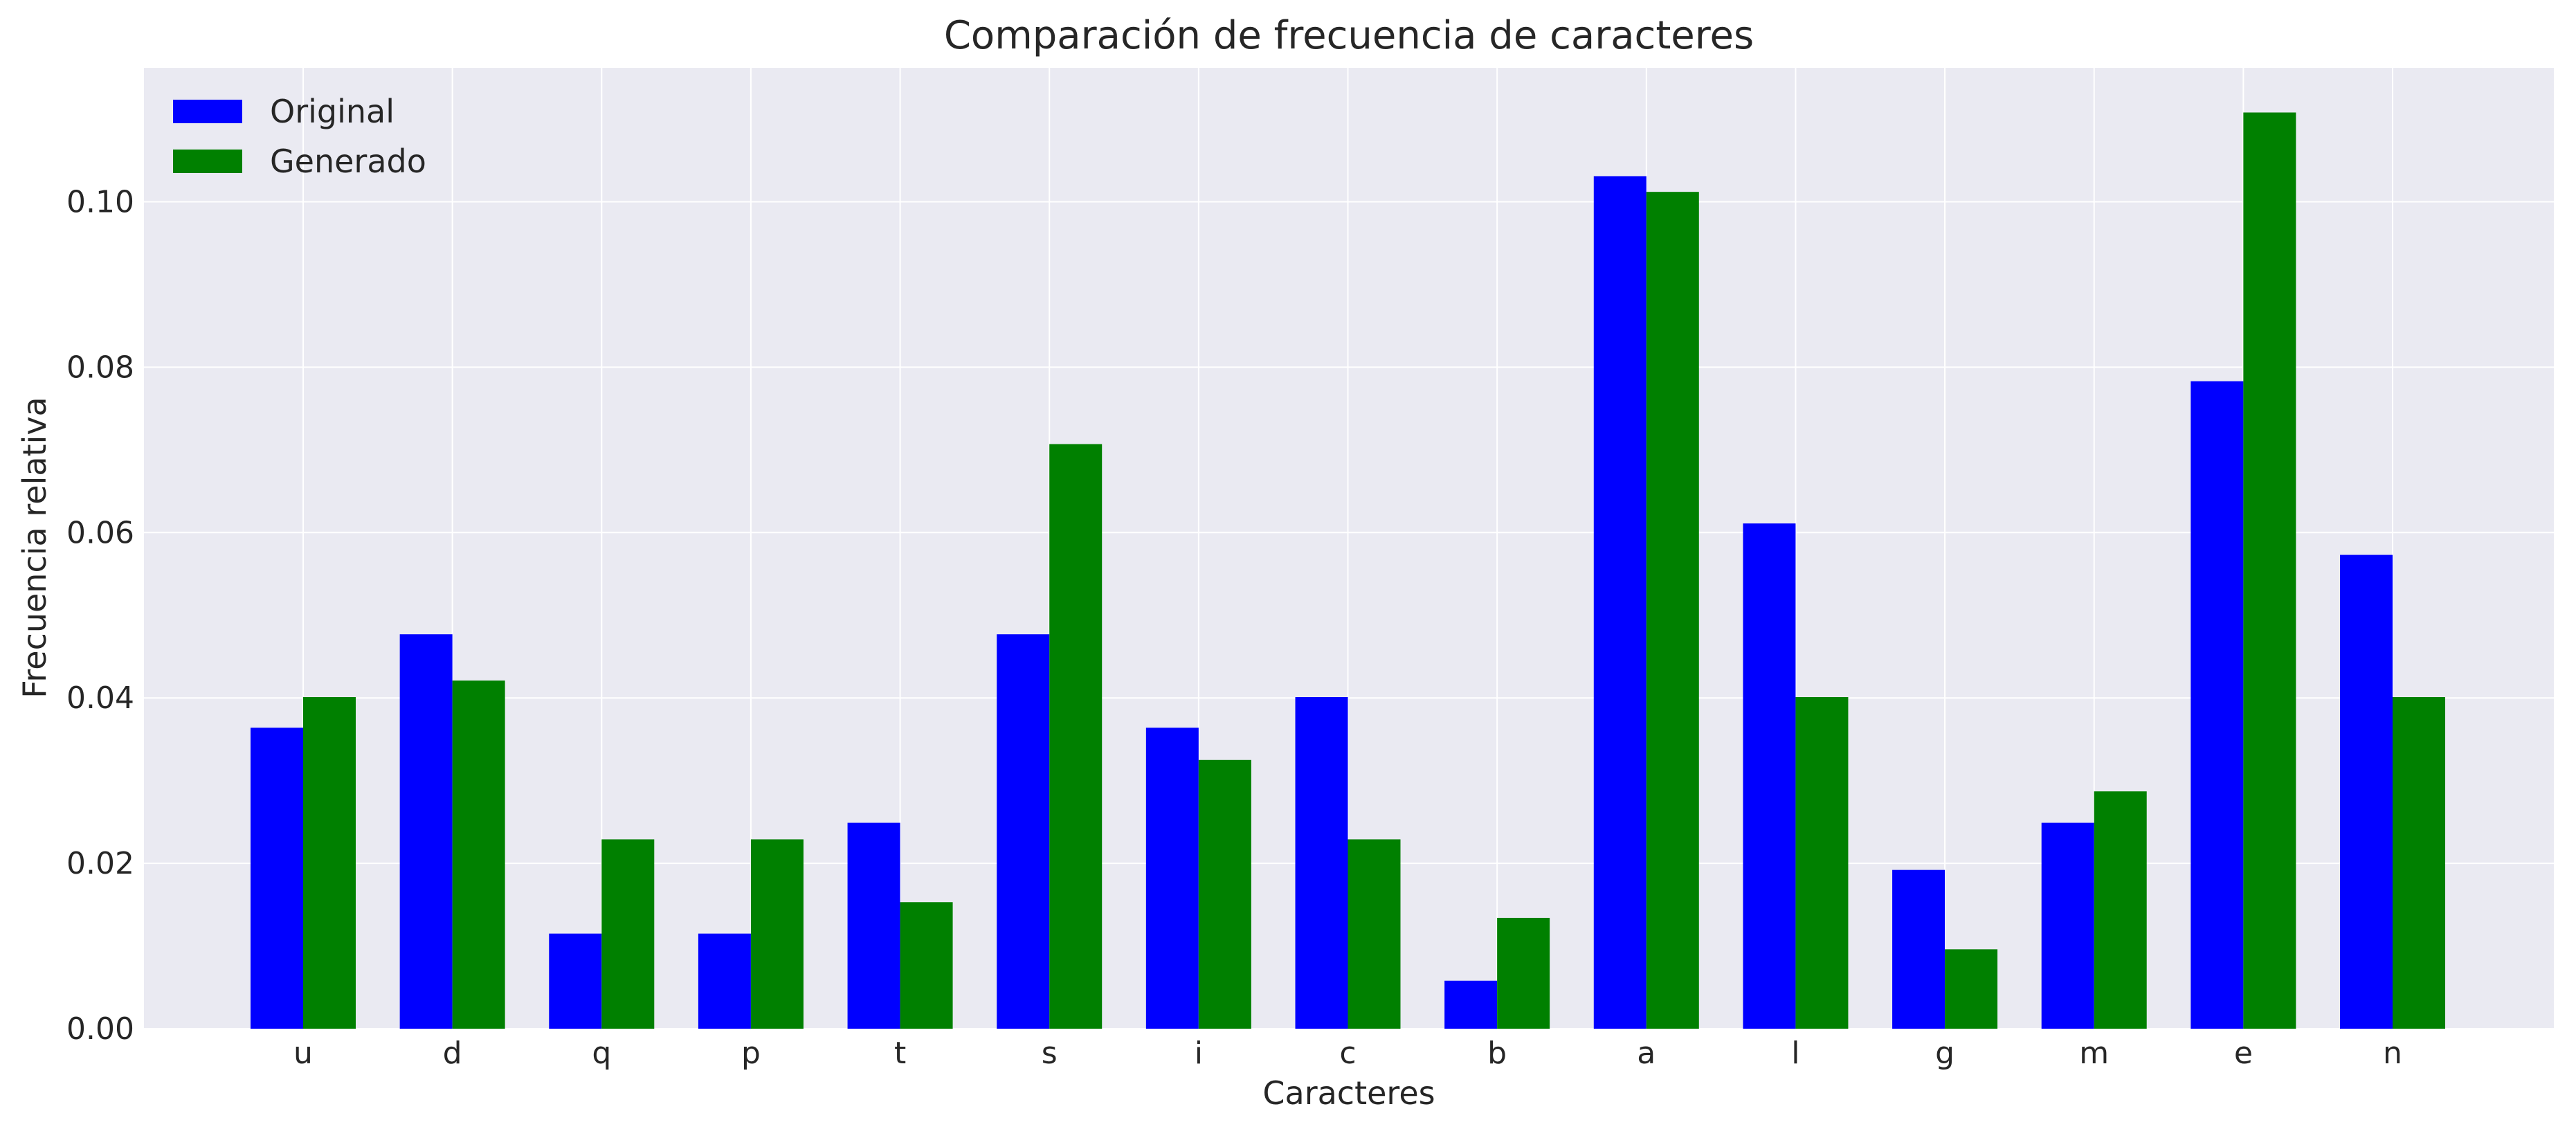 The height and width of the screenshot is (1136, 2576). What do you see at coordinates (1918, 949) in the screenshot?
I see `bar-original-g` at bounding box center [1918, 949].